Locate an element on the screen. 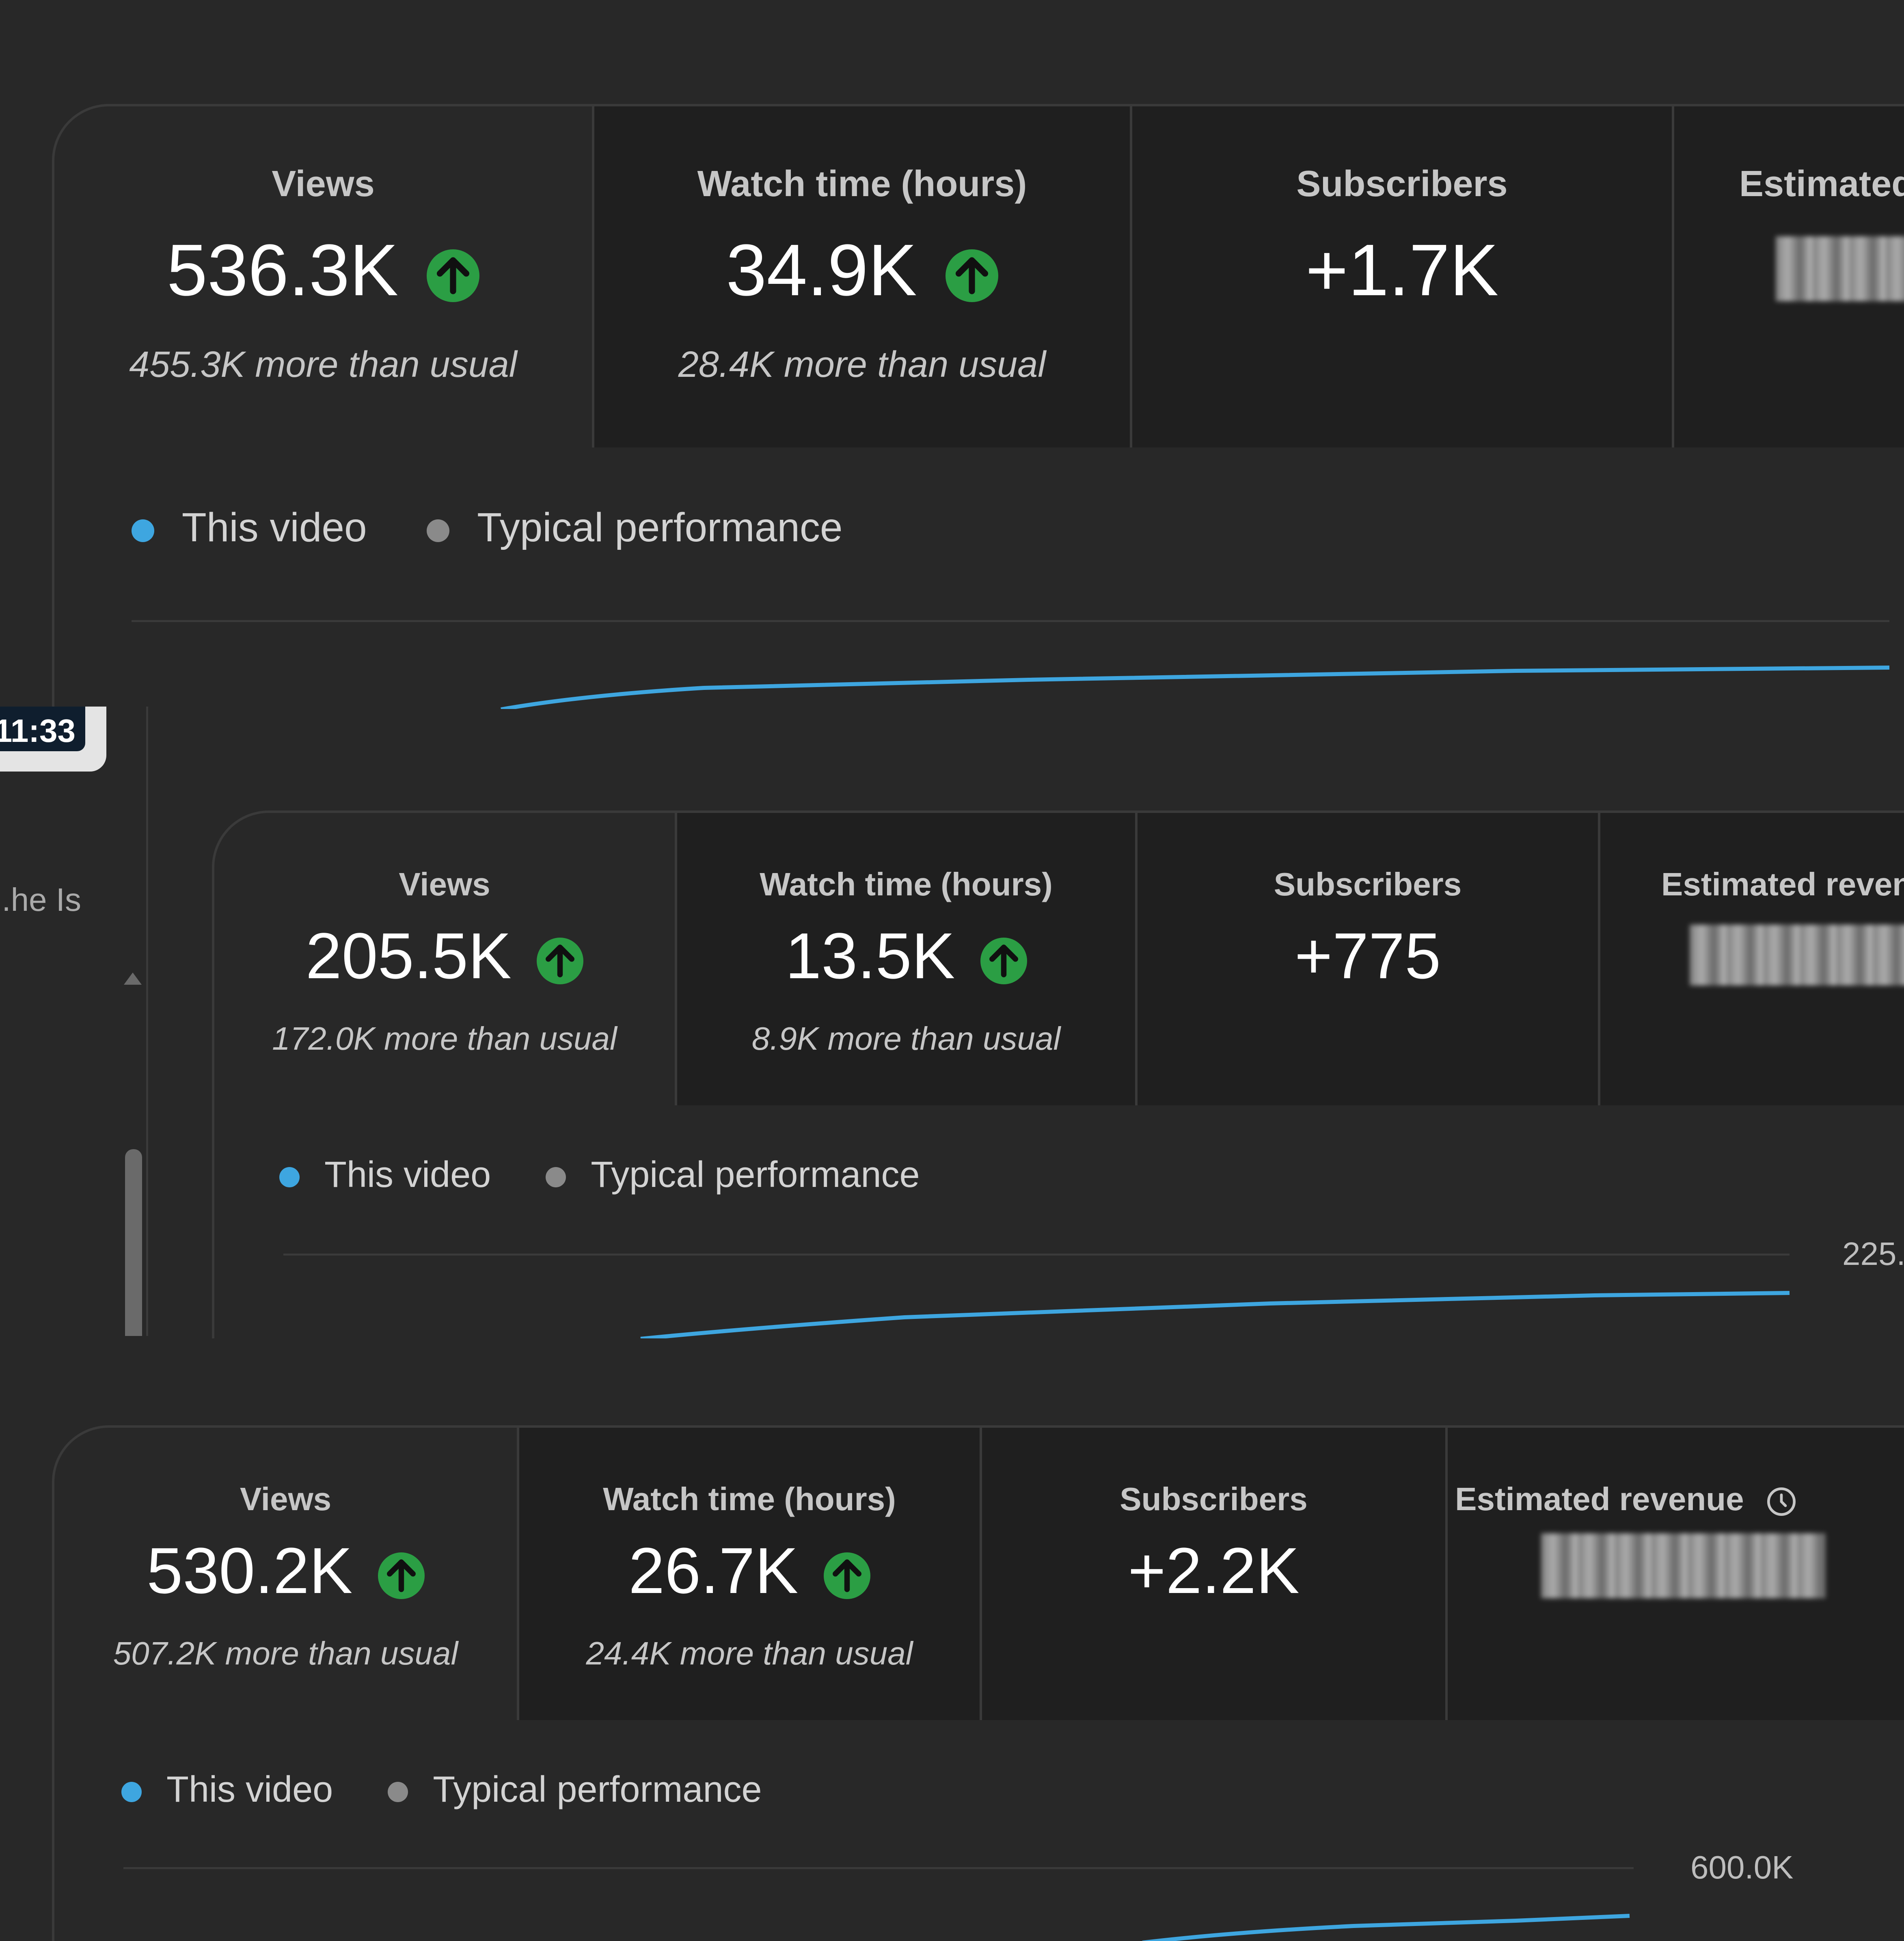 The width and height of the screenshot is (1904, 1941). views-metric-tile: Views 205.5K 172.0K more than usual is located at coordinates (445, 959).